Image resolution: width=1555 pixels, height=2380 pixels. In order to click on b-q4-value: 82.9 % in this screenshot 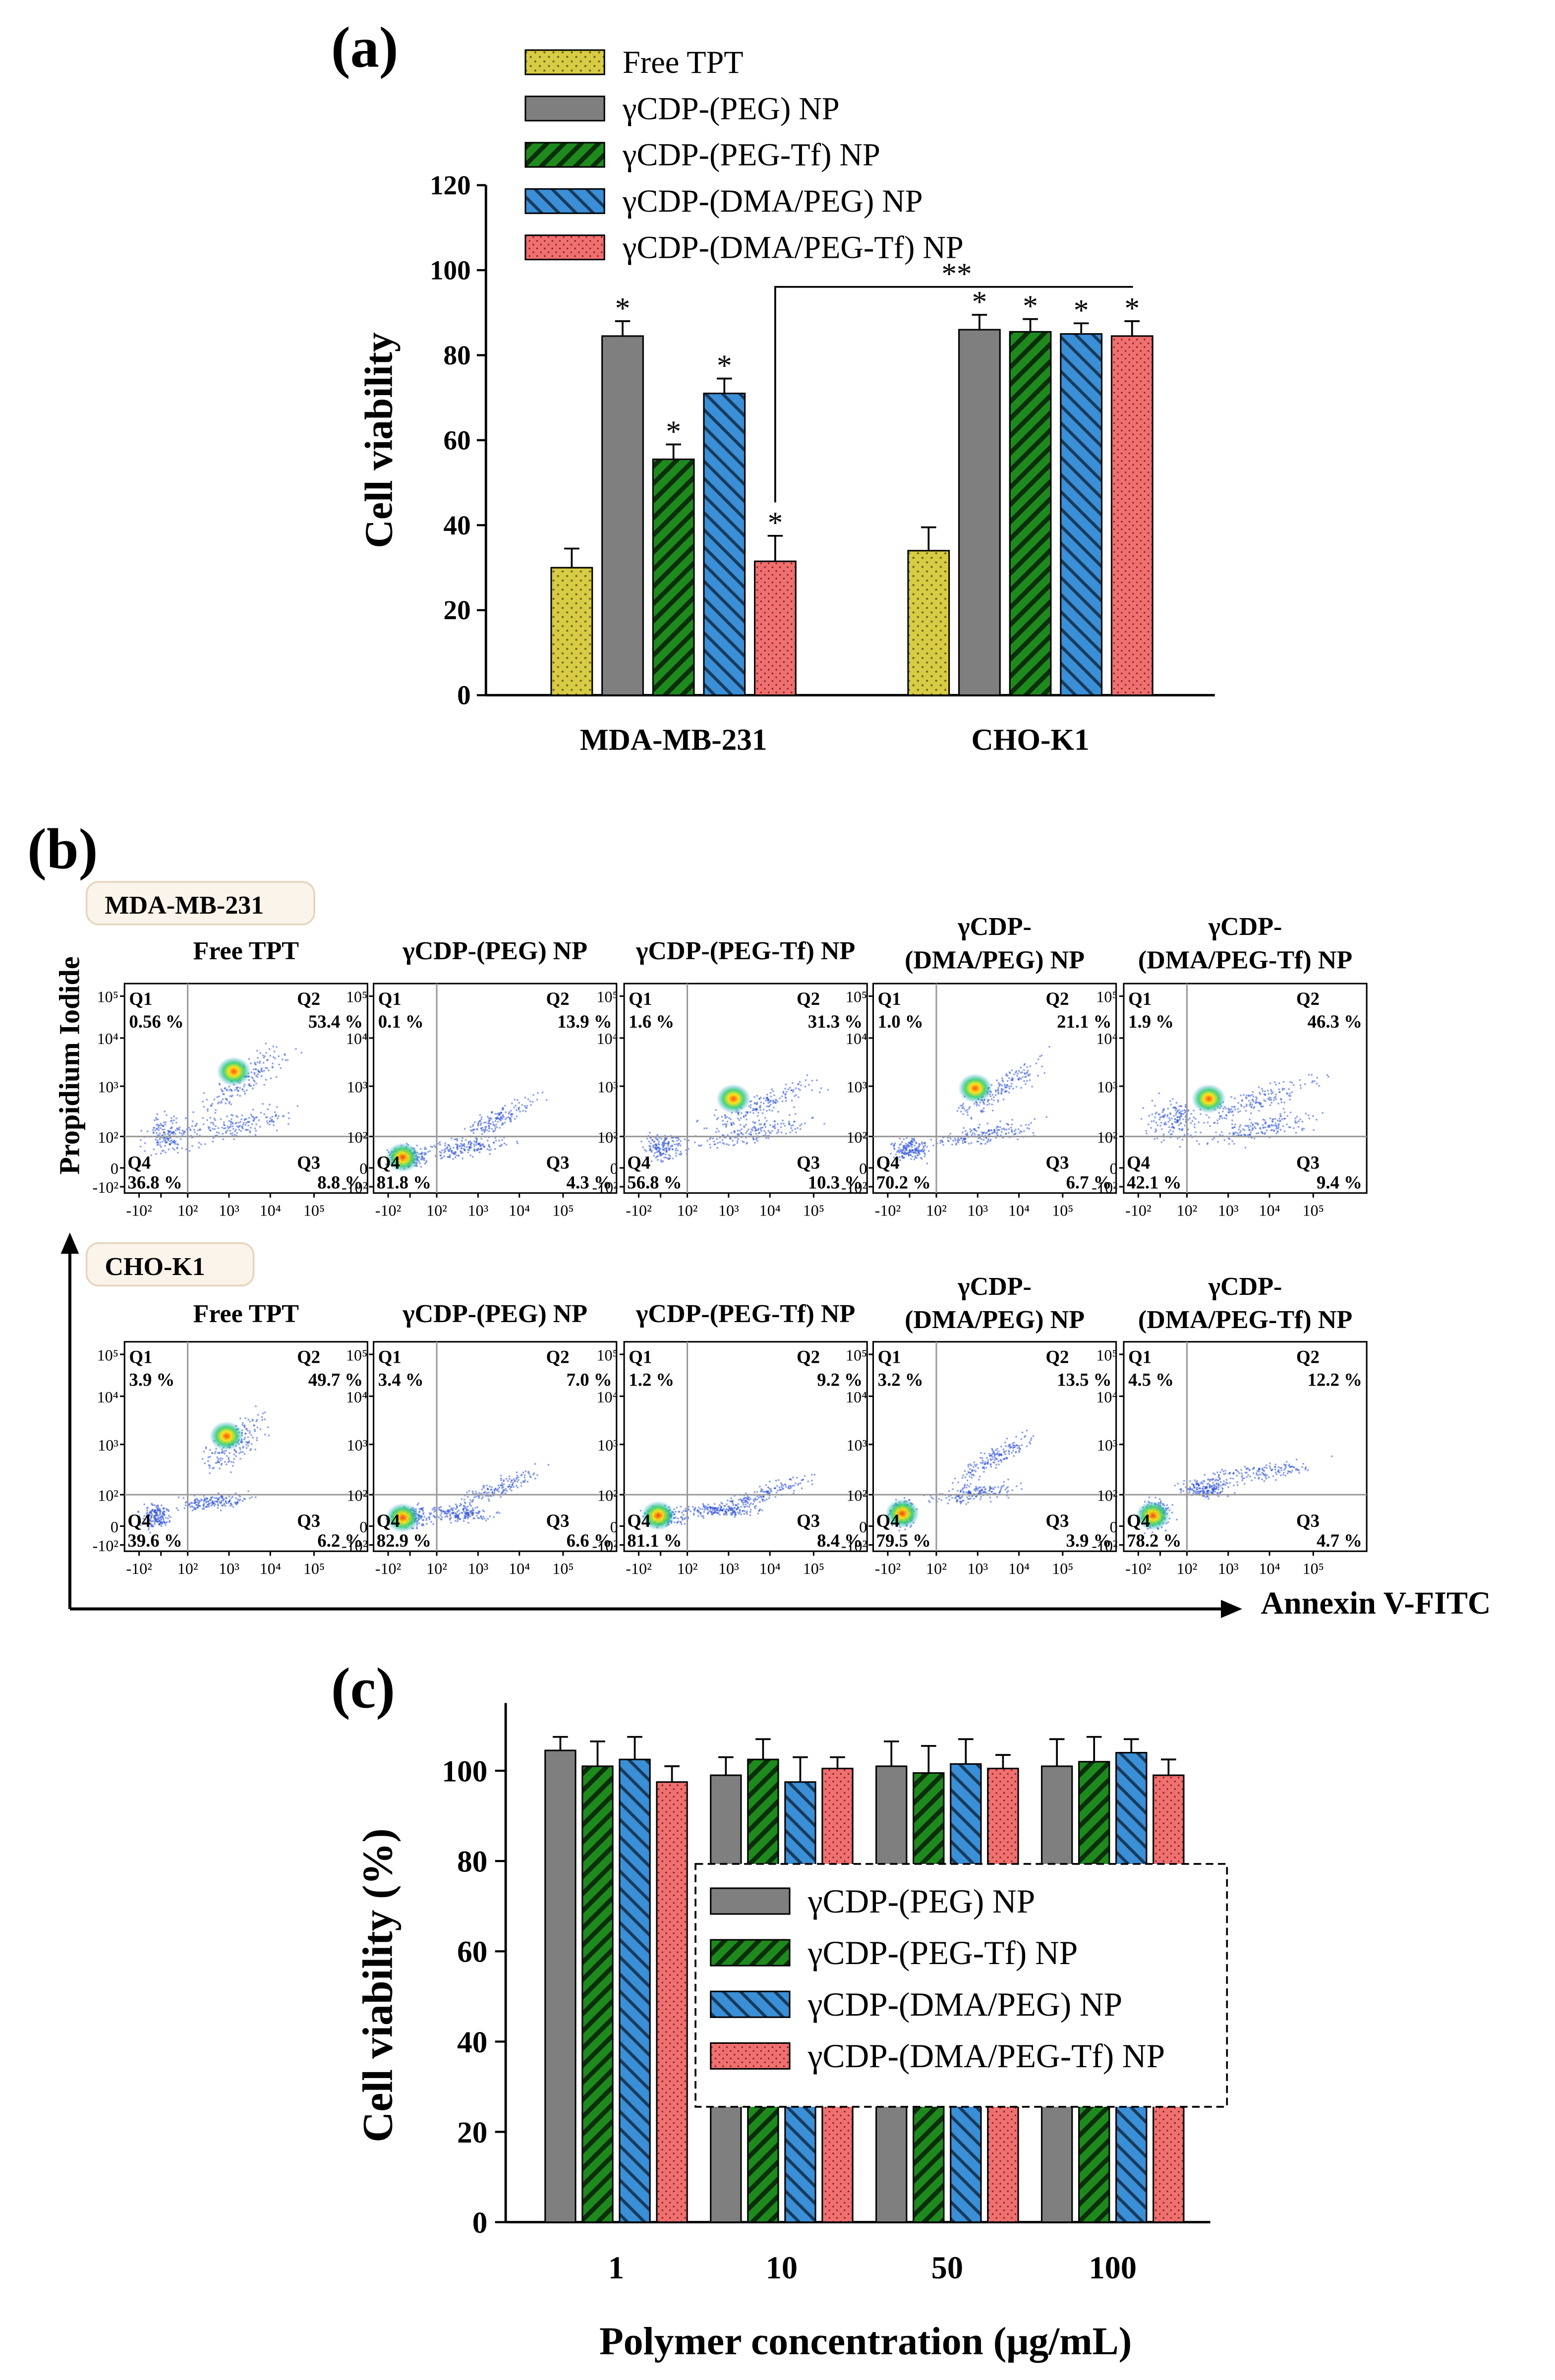, I will do `click(404, 1540)`.